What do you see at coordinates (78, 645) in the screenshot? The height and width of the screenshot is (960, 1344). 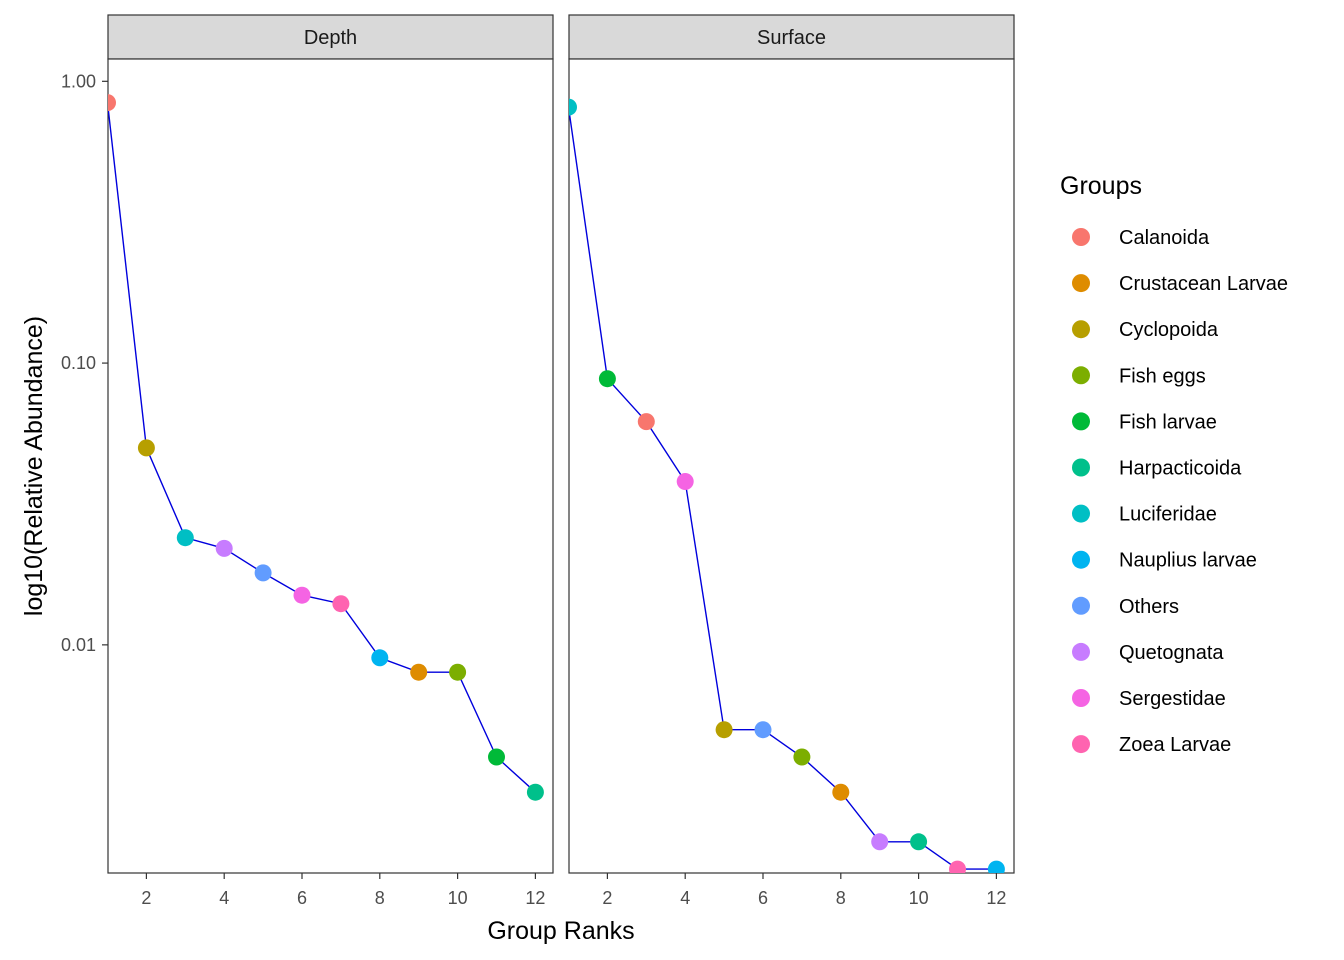 I see `y-tick-label: 0.01` at bounding box center [78, 645].